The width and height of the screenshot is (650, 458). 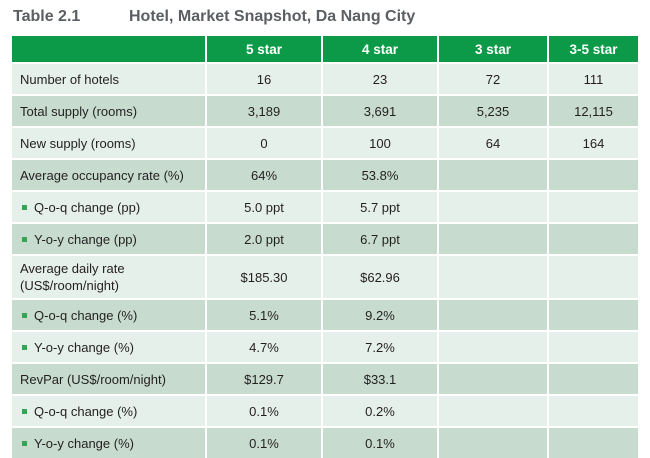 I want to click on table-row: Number of hotels 16 23 72 111, so click(x=325, y=78).